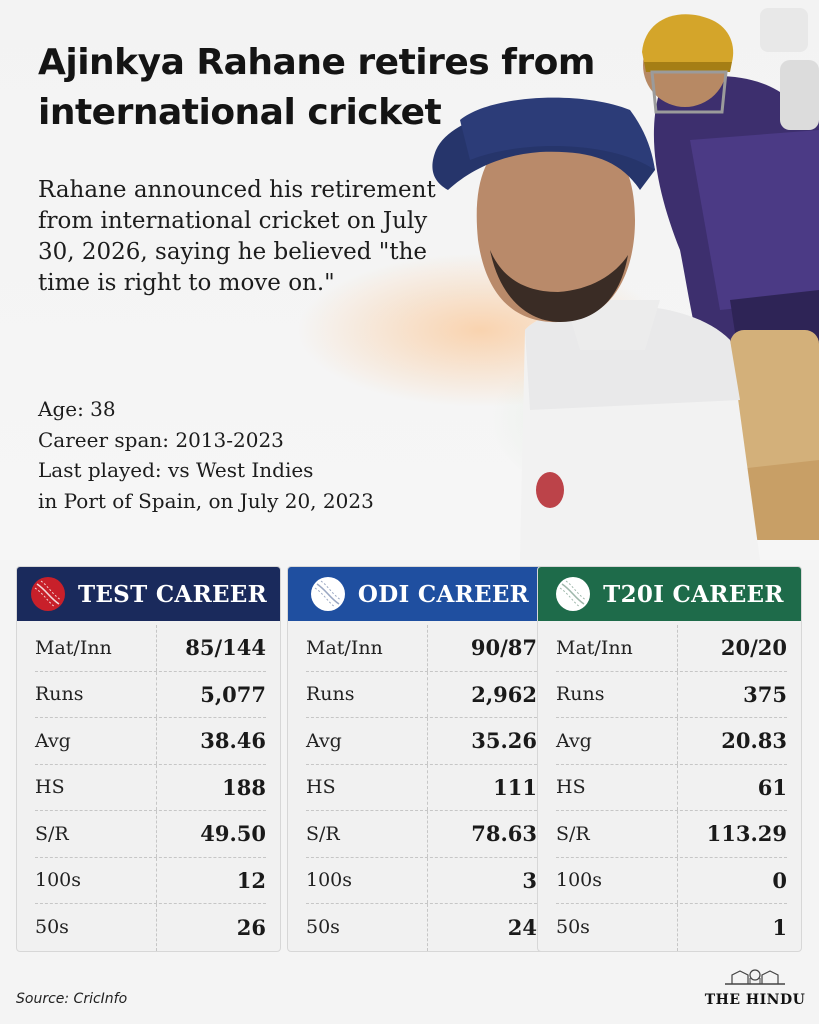  What do you see at coordinates (172, 594) in the screenshot?
I see `card-title: TEST CAREER` at bounding box center [172, 594].